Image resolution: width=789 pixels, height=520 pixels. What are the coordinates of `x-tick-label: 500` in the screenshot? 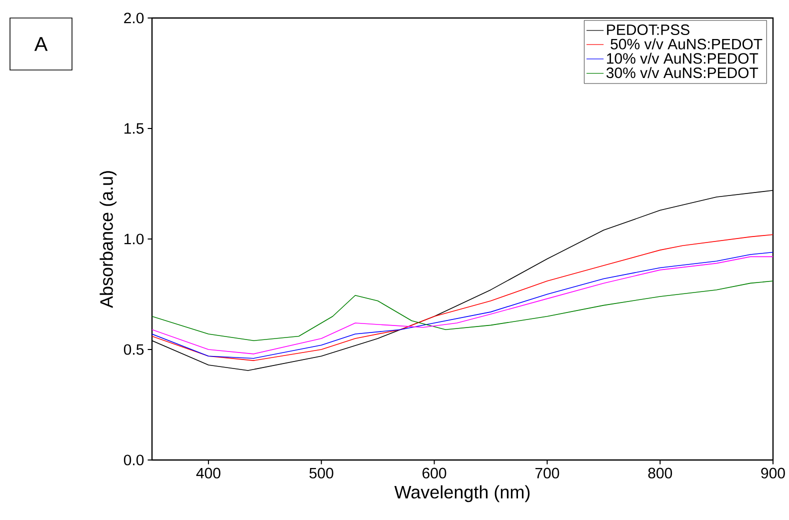 It's located at (321, 473).